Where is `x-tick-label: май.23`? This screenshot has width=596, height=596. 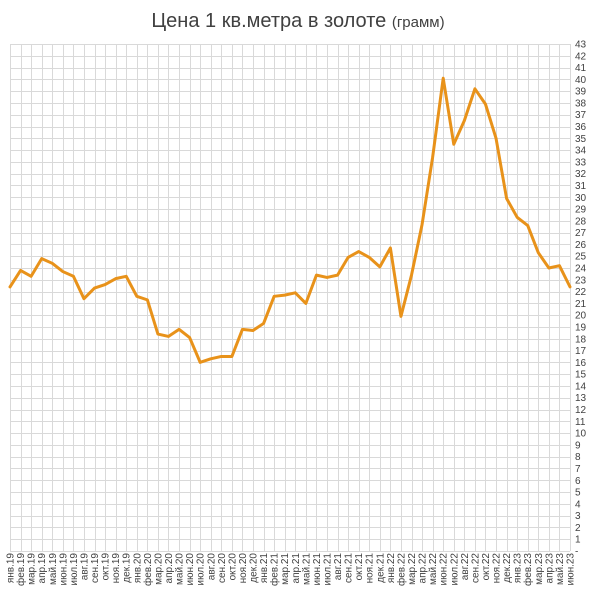 x-tick-label: май.23 is located at coordinates (560, 569).